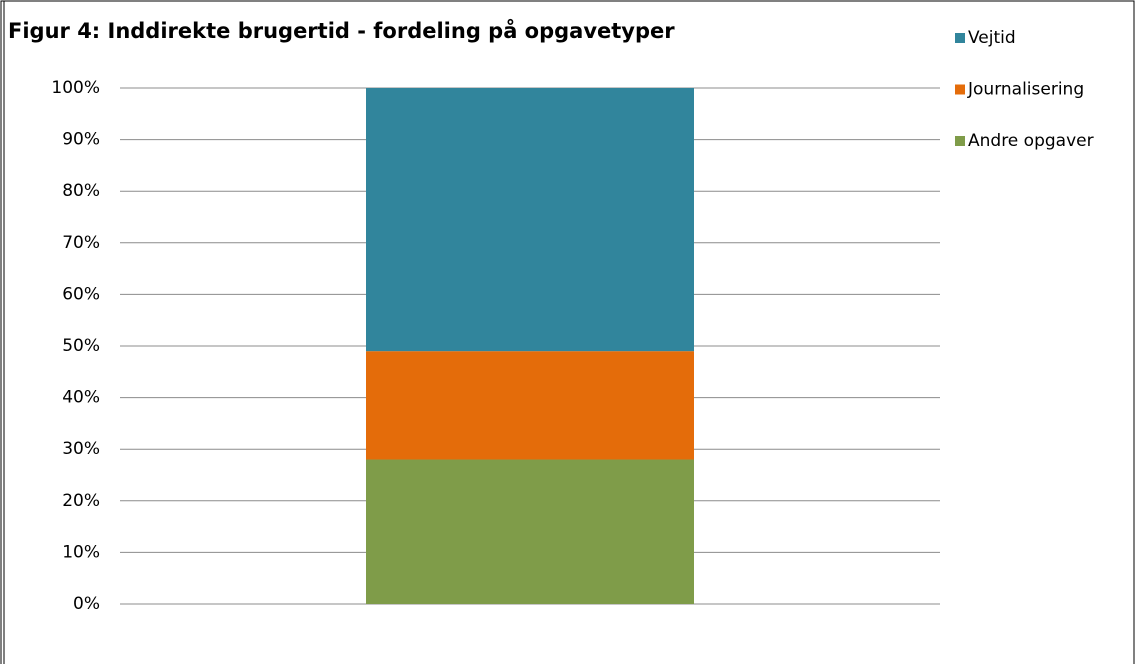  Describe the element at coordinates (81, 501) in the screenshot. I see `y-tick-label: 20%` at that location.